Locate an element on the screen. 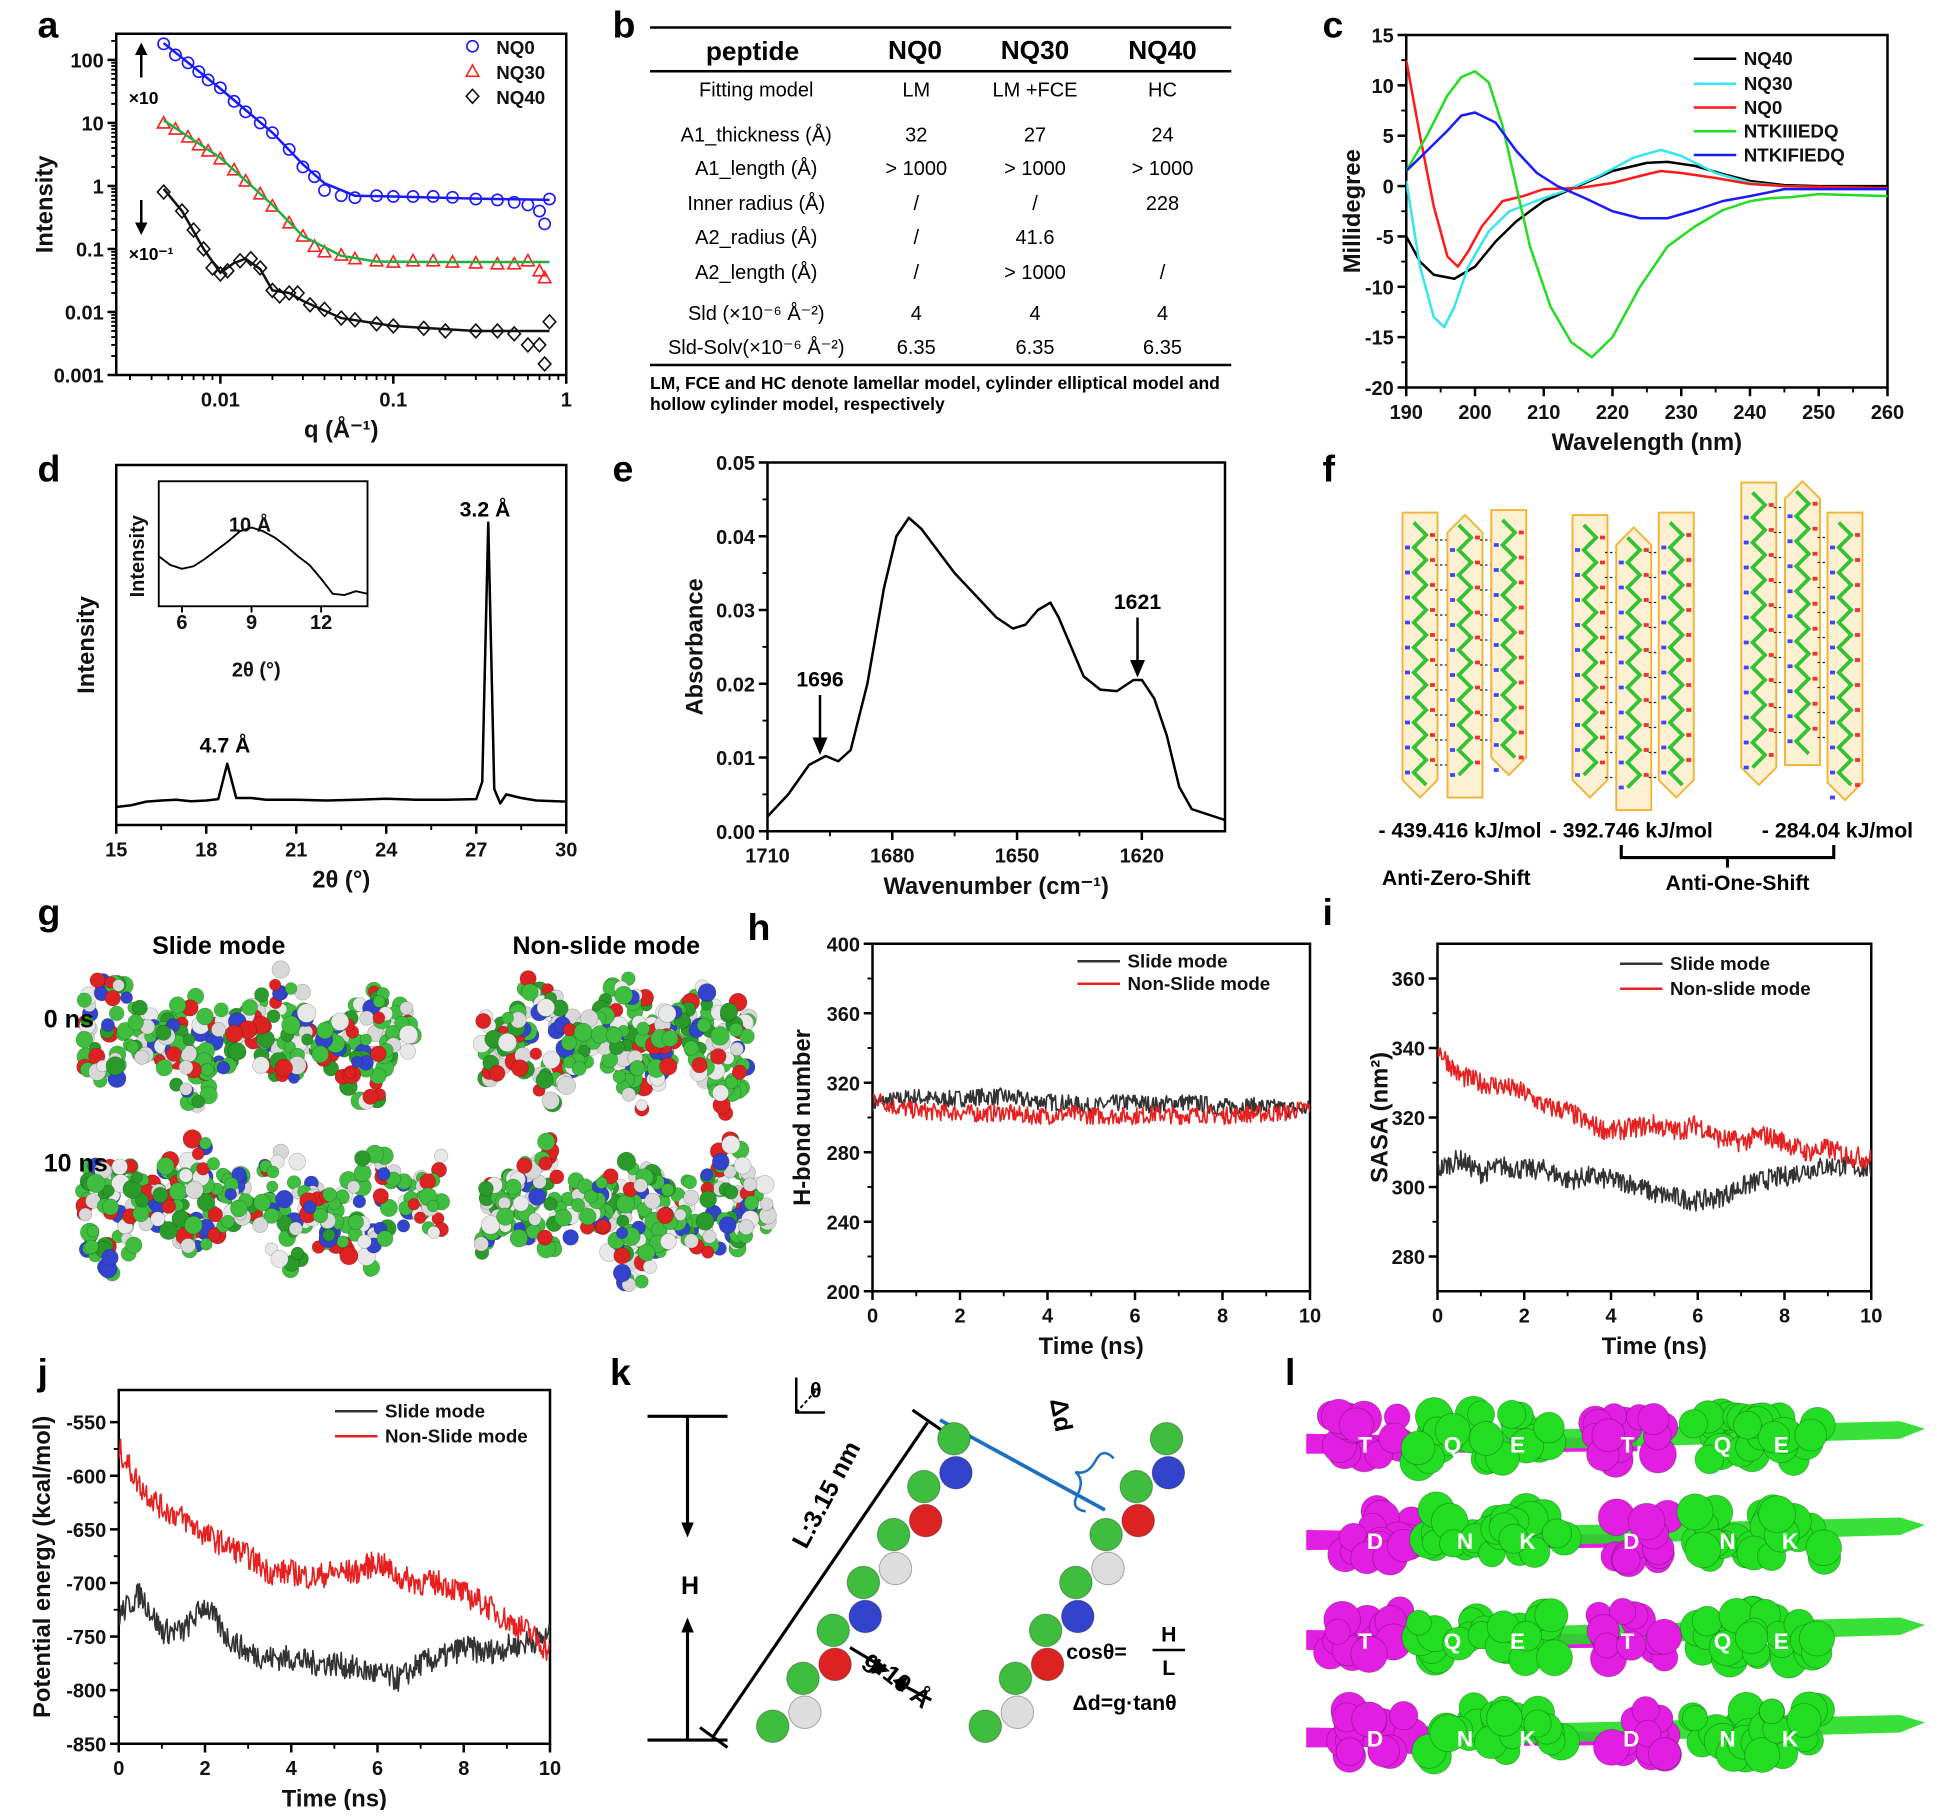 The width and height of the screenshot is (1950, 1816). strand-arrangement-illustration is located at coordinates (1632, 645).